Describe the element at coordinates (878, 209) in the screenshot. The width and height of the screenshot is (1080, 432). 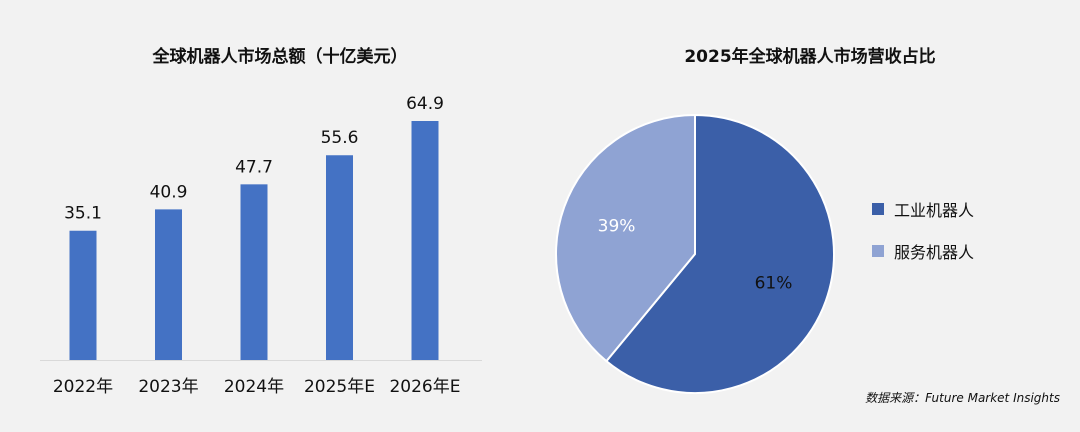
I see `legend-swatch-industrial` at that location.